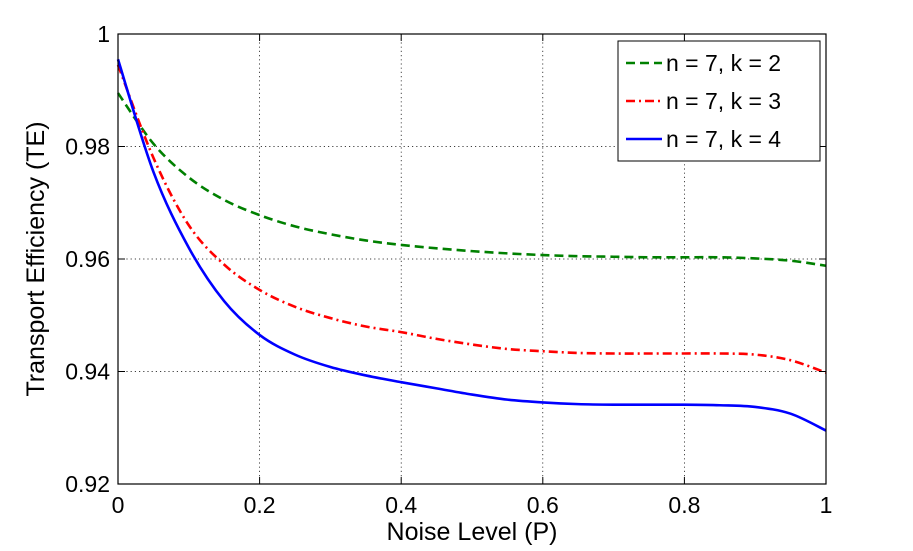  What do you see at coordinates (723, 63) in the screenshot?
I see `legend-label-1: n = 7, k = 2` at bounding box center [723, 63].